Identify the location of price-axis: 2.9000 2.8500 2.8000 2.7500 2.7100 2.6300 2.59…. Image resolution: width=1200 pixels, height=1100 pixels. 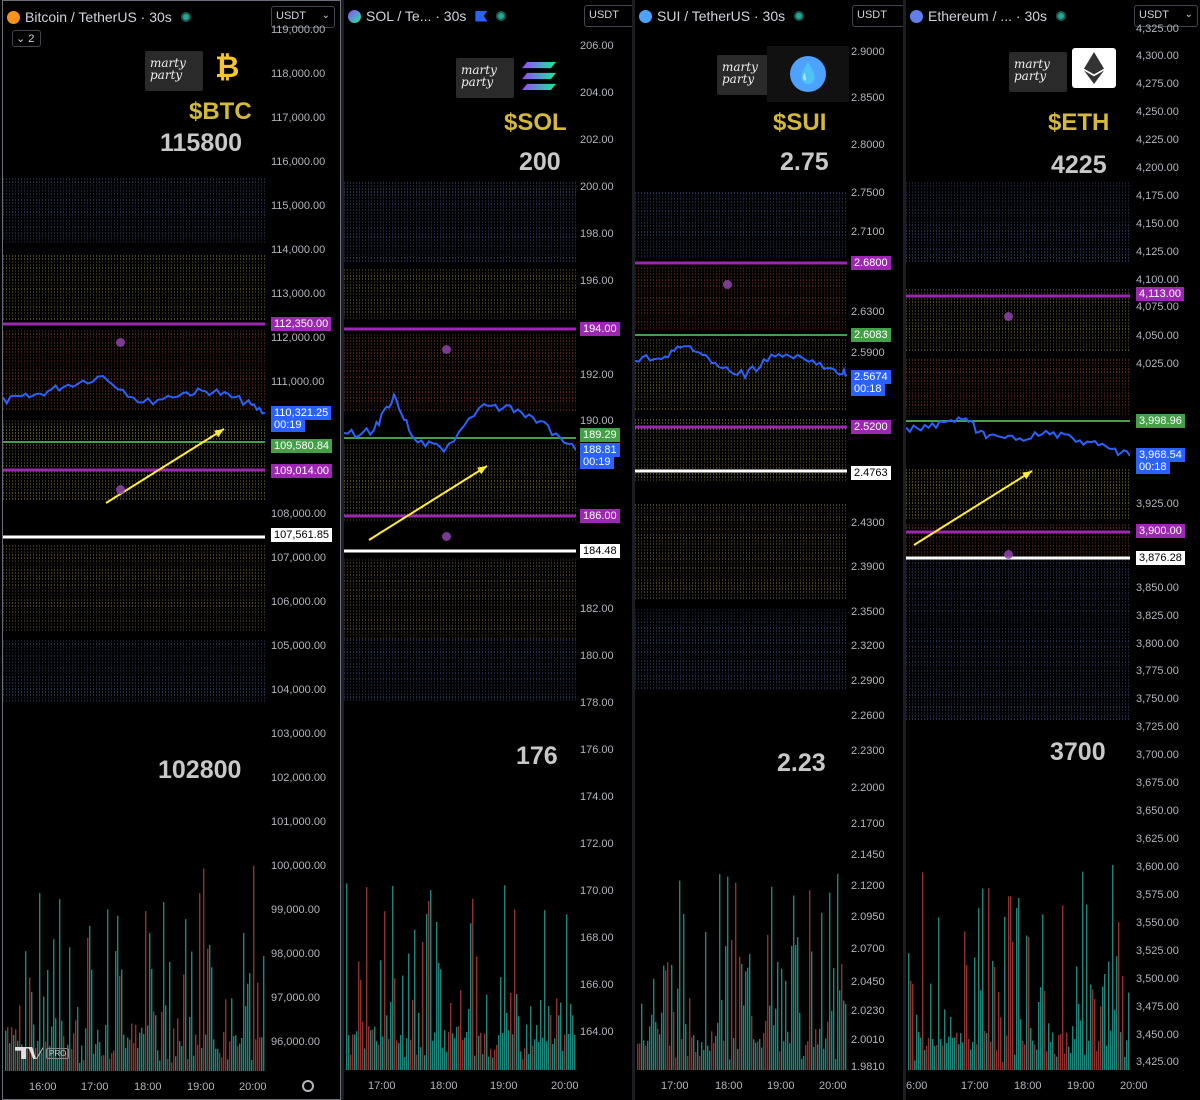
(877, 550).